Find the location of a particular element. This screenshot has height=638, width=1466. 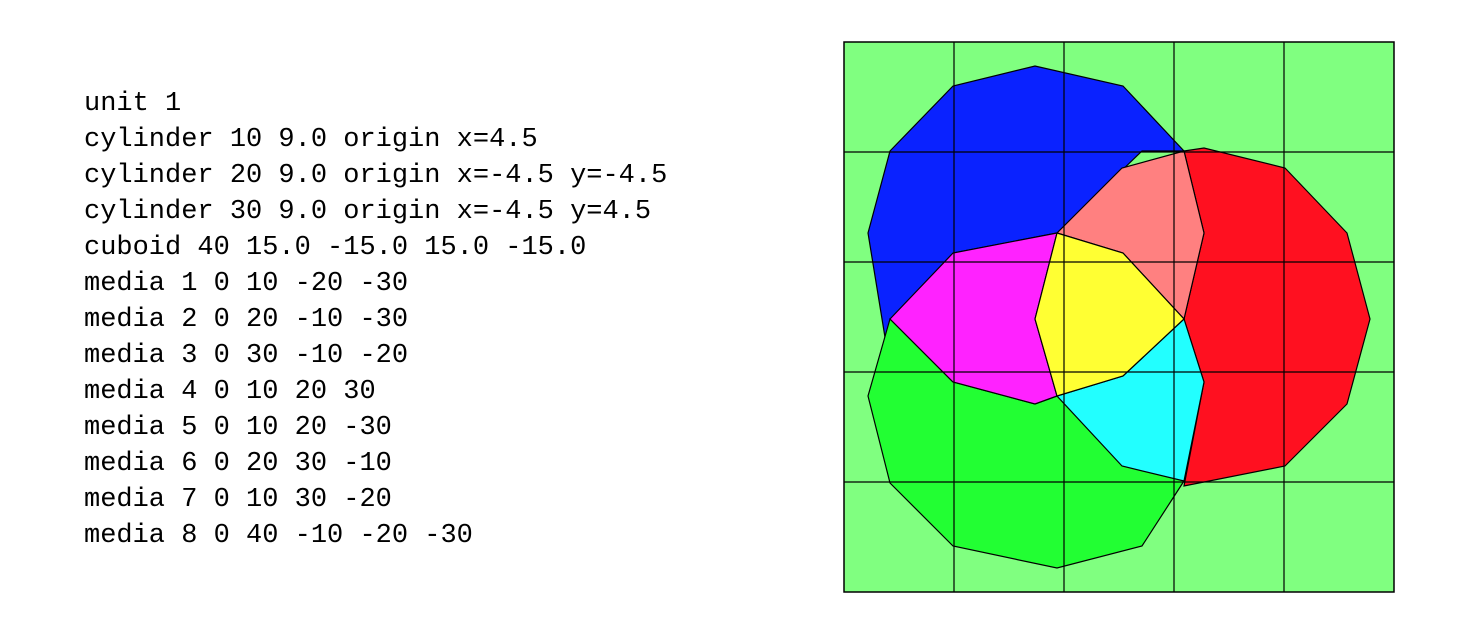

overlap-all-three is located at coordinates (1109, 314).